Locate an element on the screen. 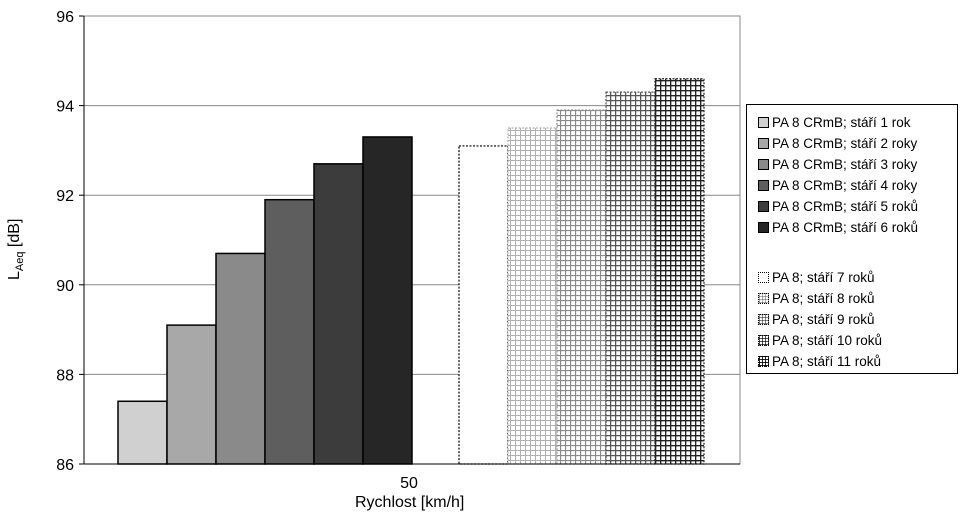  legend-label: PA 8 CRmB; stáří 6 roků is located at coordinates (845, 227).